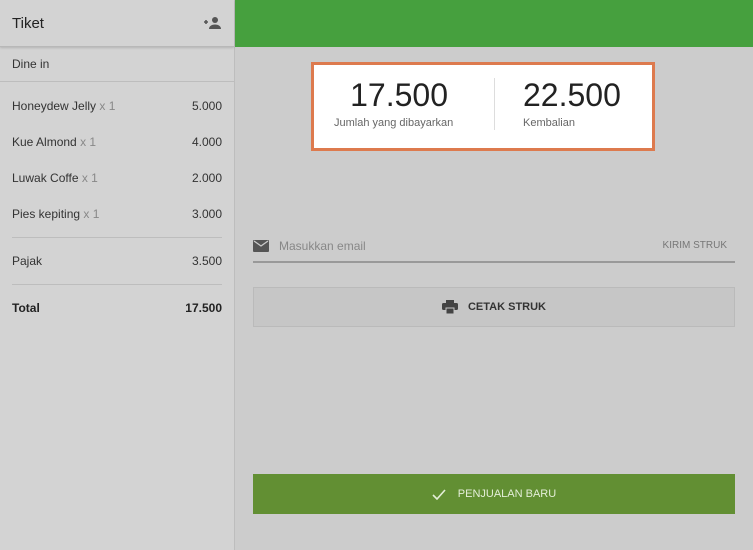 Image resolution: width=753 pixels, height=550 pixels. I want to click on item-name: Luwak Coffe, so click(45, 178).